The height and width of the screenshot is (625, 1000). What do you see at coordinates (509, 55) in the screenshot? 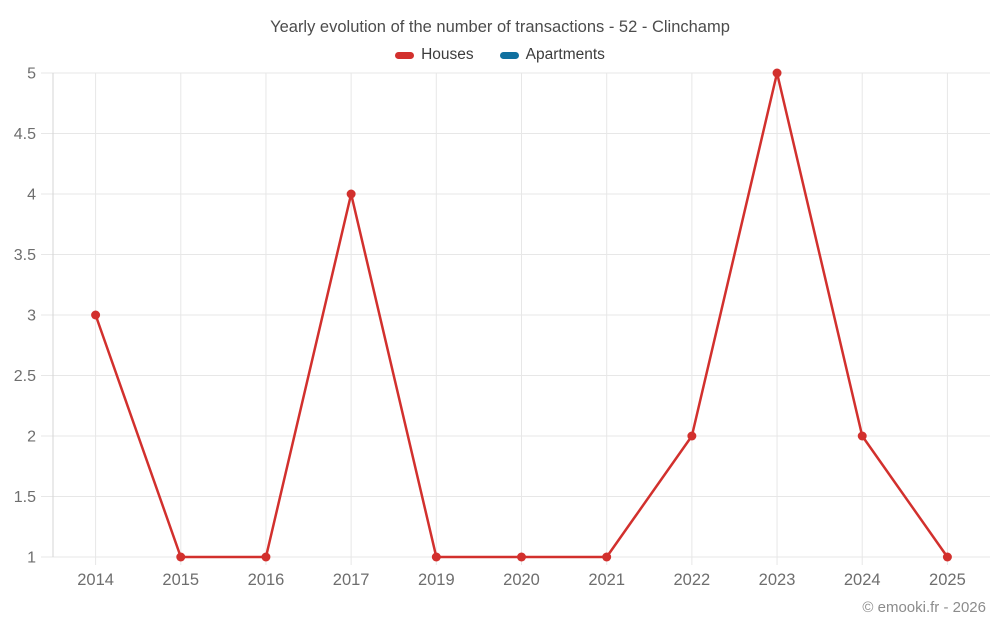
I see `apartments-series-swatch-icon` at bounding box center [509, 55].